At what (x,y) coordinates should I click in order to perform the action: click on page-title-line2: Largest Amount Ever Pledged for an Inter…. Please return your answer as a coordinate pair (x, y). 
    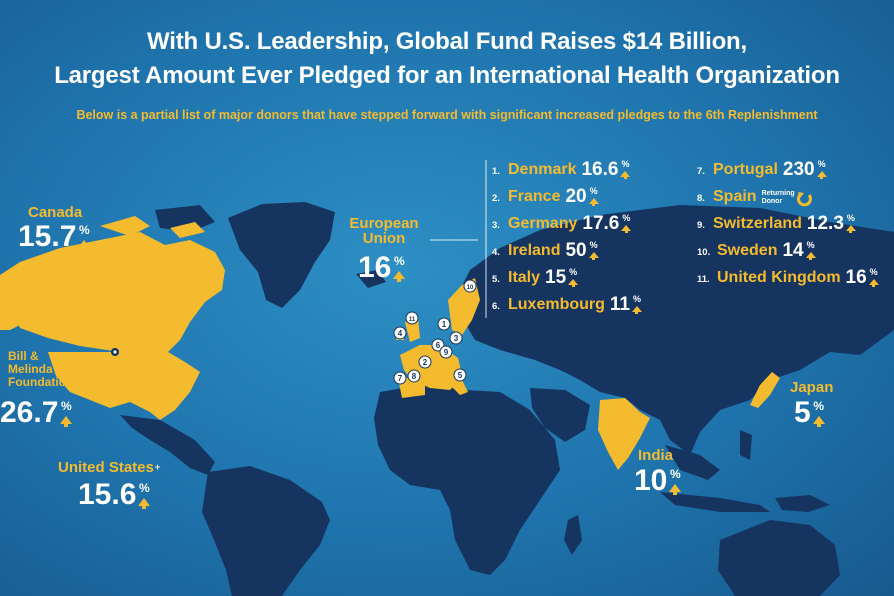
    Looking at the image, I should click on (447, 75).